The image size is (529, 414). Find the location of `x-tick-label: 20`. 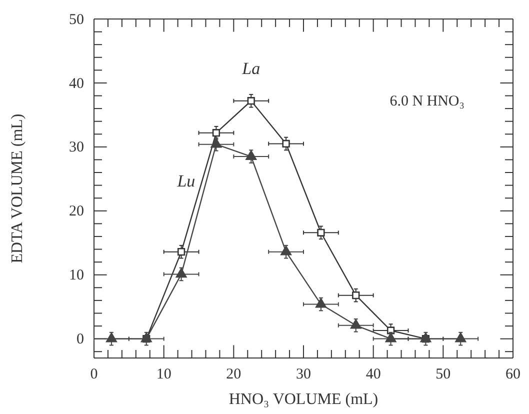

x-tick-label: 20 is located at coordinates (234, 374).